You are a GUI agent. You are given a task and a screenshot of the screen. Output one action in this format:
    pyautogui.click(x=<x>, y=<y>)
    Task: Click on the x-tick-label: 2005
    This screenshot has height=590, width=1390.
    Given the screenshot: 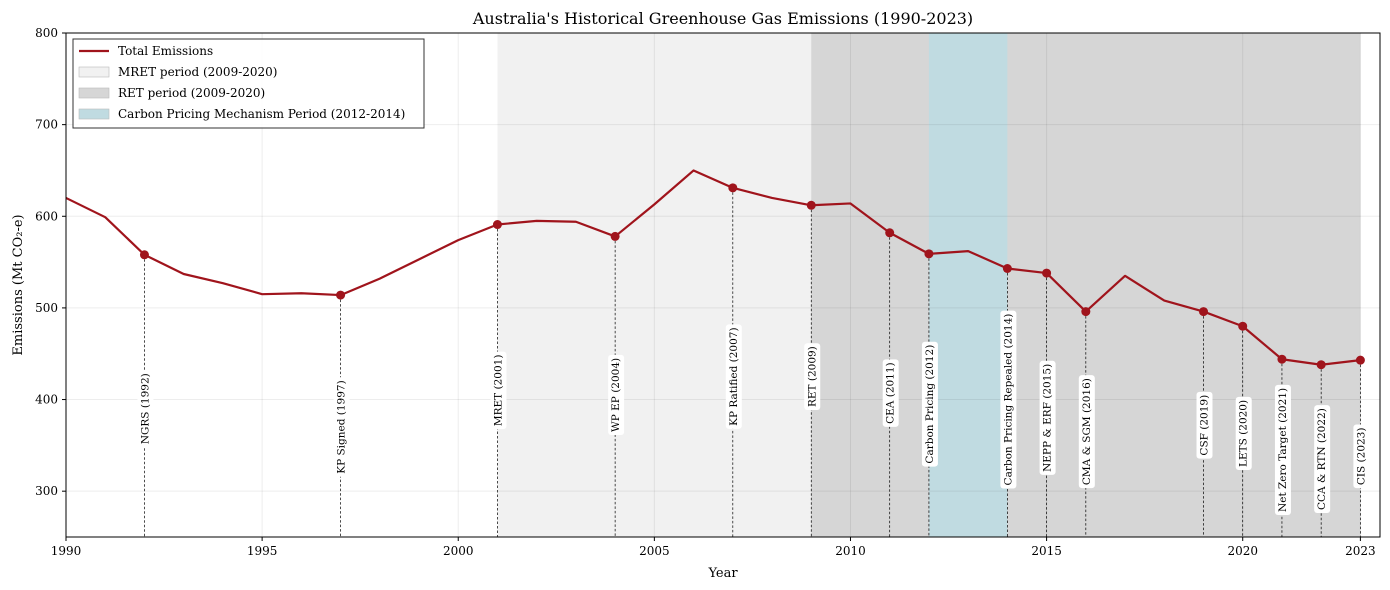 What is the action you would take?
    pyautogui.click(x=654, y=551)
    